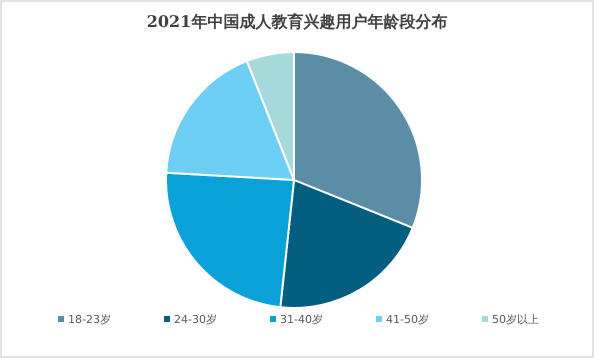 This screenshot has height=358, width=594. Describe the element at coordinates (297, 21) in the screenshot. I see `chart-title: 2021年中国成人教育兴趣用户年龄段分布` at that location.